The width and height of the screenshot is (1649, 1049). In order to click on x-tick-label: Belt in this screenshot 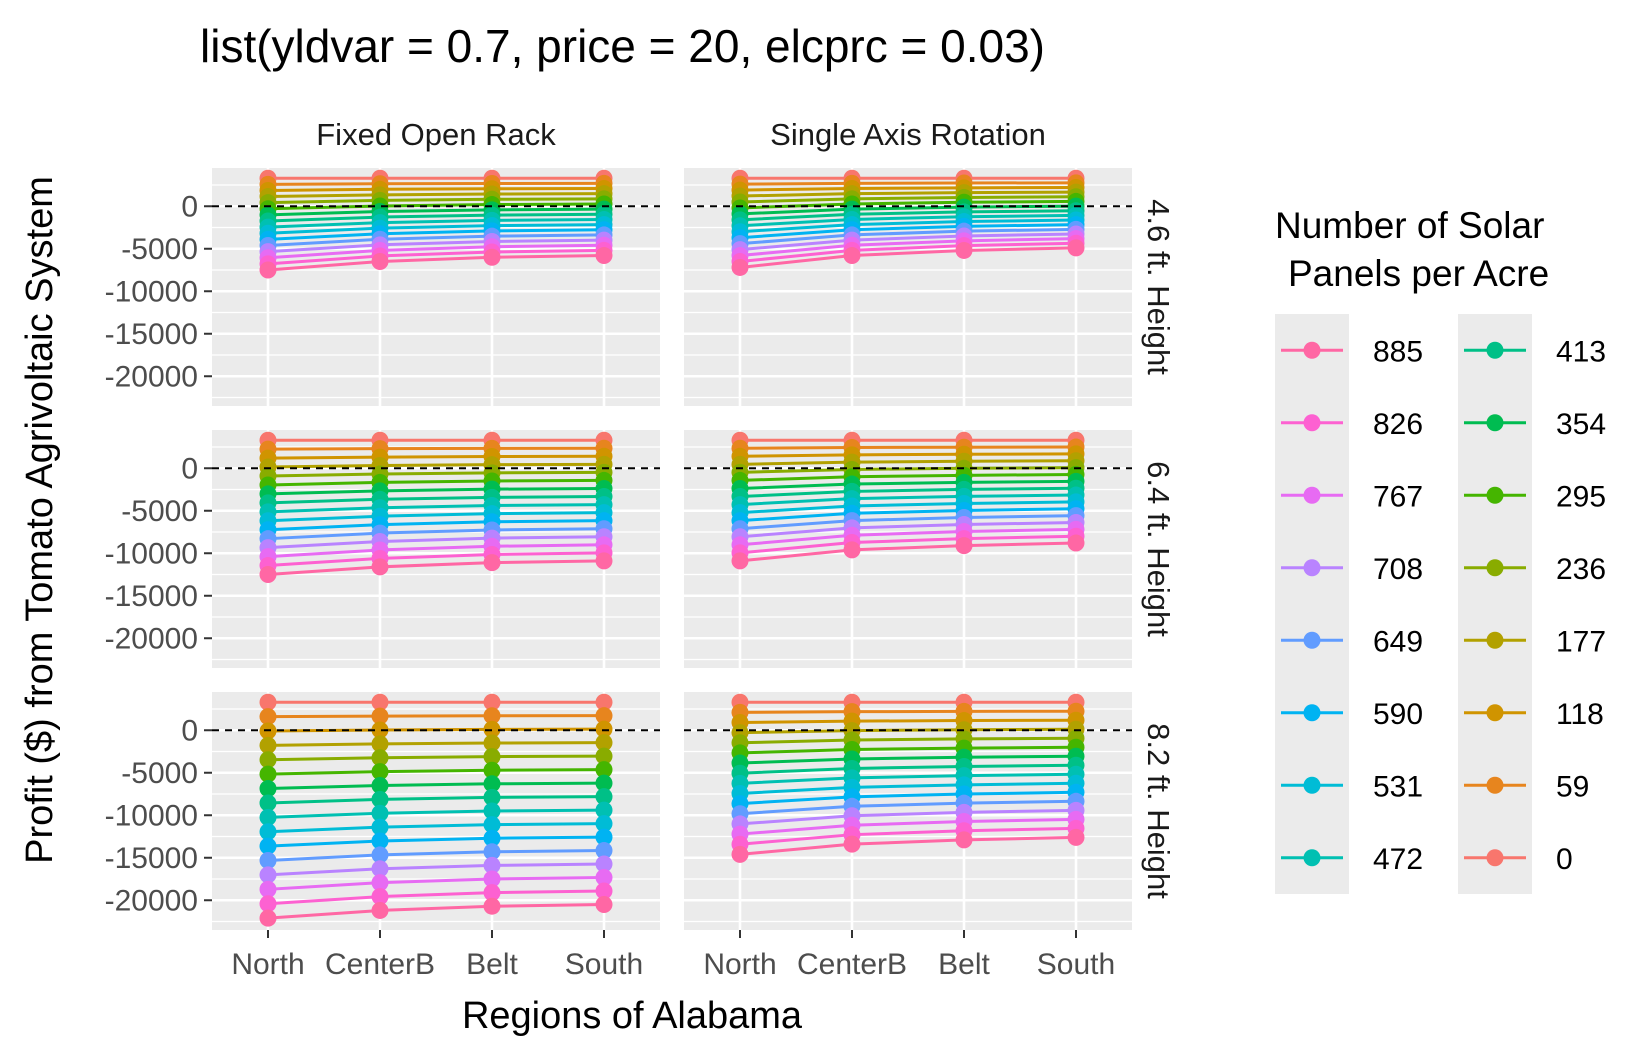, I will do `click(964, 964)`.